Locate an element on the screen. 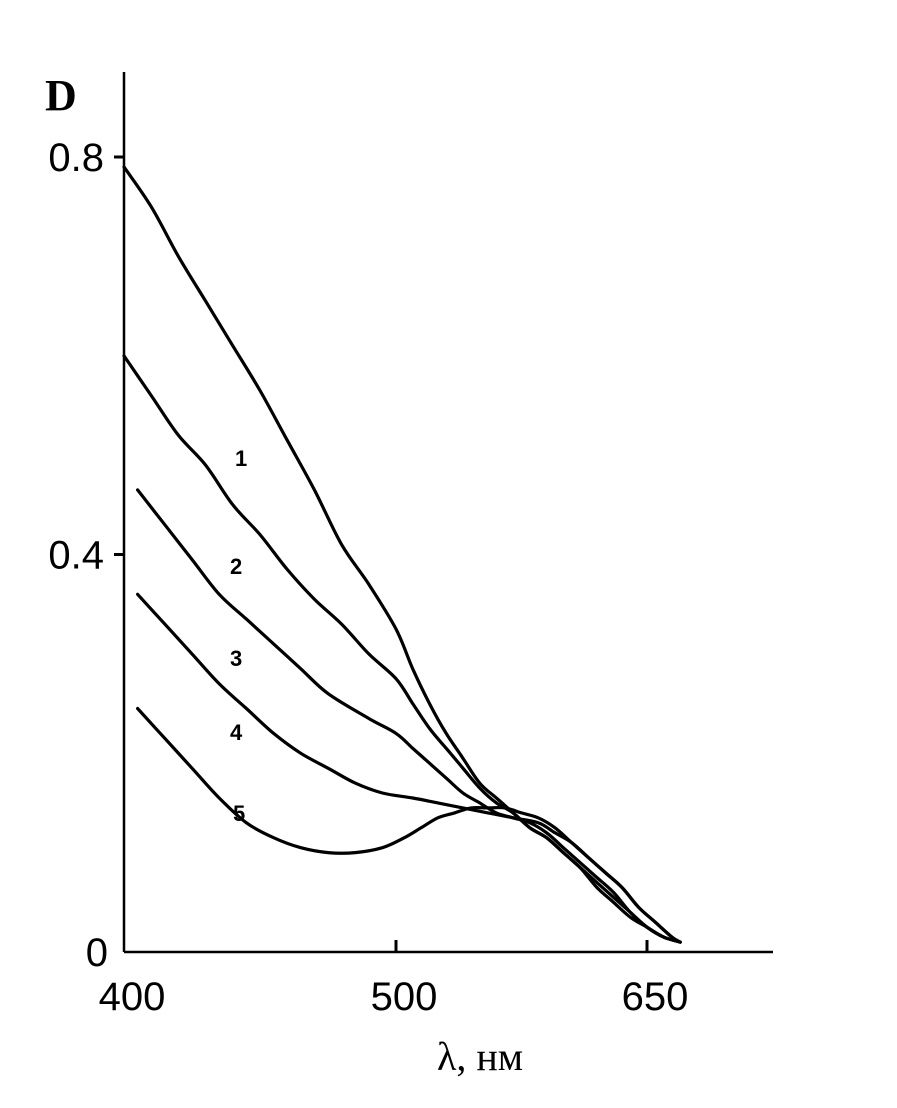  series-label-1: 1 is located at coordinates (241, 458).